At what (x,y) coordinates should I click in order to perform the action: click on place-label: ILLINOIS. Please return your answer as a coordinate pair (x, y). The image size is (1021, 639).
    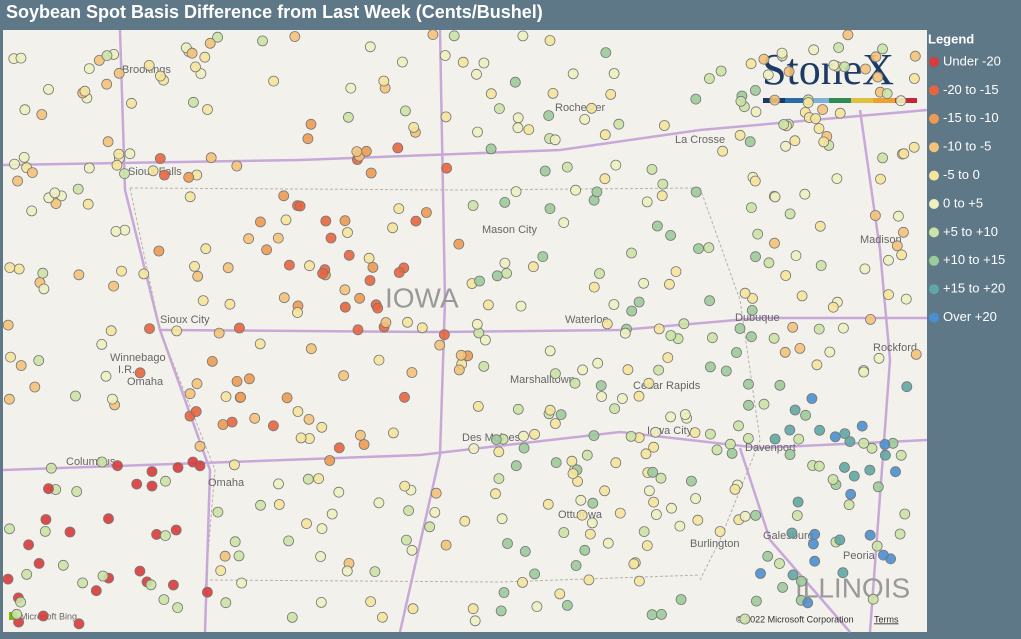
    Looking at the image, I should click on (852, 587).